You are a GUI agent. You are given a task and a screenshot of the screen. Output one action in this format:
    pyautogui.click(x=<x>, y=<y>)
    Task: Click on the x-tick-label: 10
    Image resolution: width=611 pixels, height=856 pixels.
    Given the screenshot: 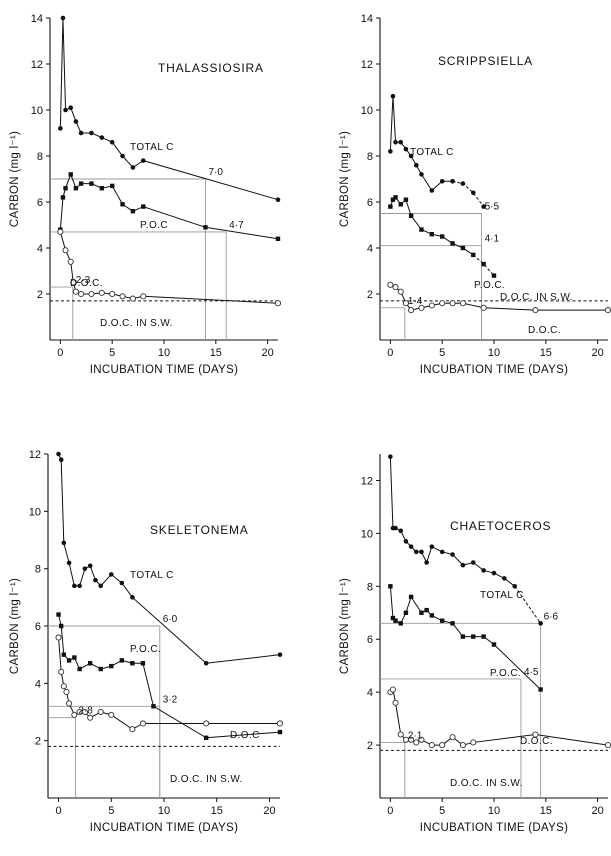 What is the action you would take?
    pyautogui.click(x=164, y=811)
    